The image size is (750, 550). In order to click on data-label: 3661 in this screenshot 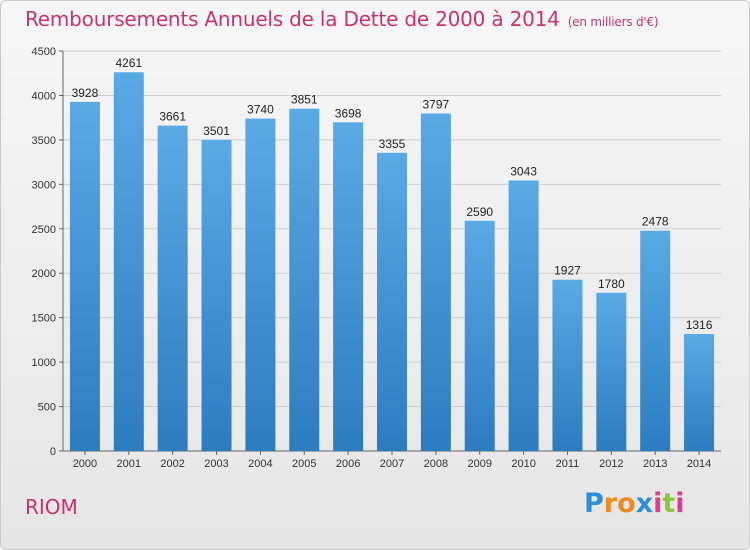, I will do `click(172, 117)`.